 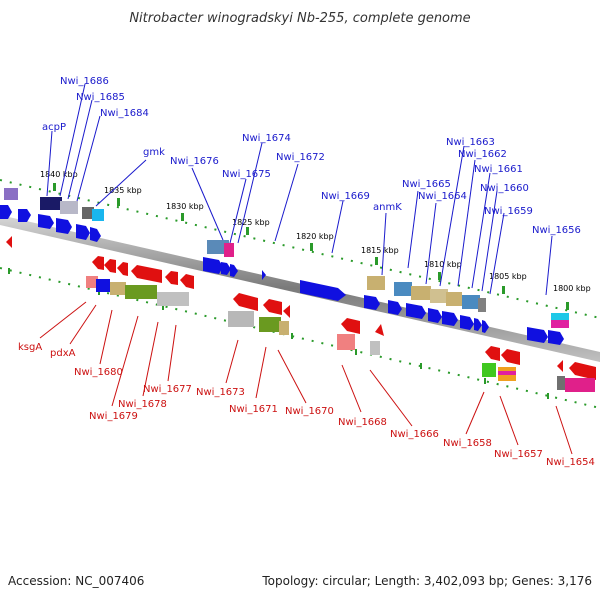 What do you see at coordinates (54, 127) in the screenshot?
I see `gene-label: acpP` at bounding box center [54, 127].